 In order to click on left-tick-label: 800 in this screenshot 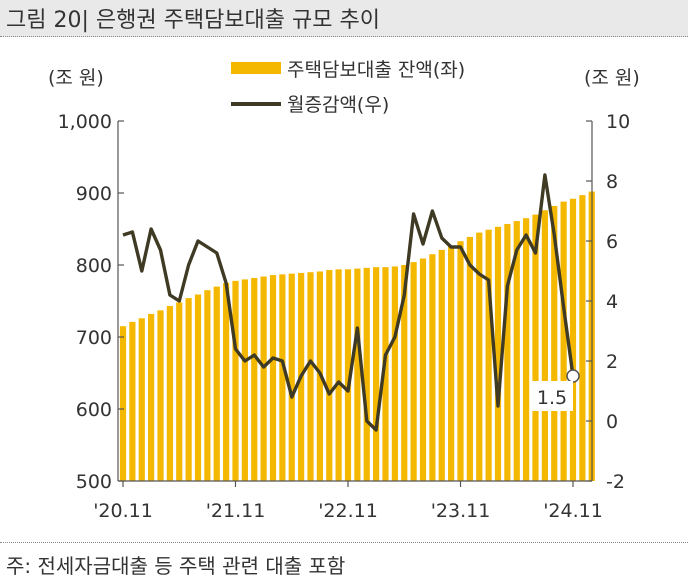, I will do `click(94, 266)`.